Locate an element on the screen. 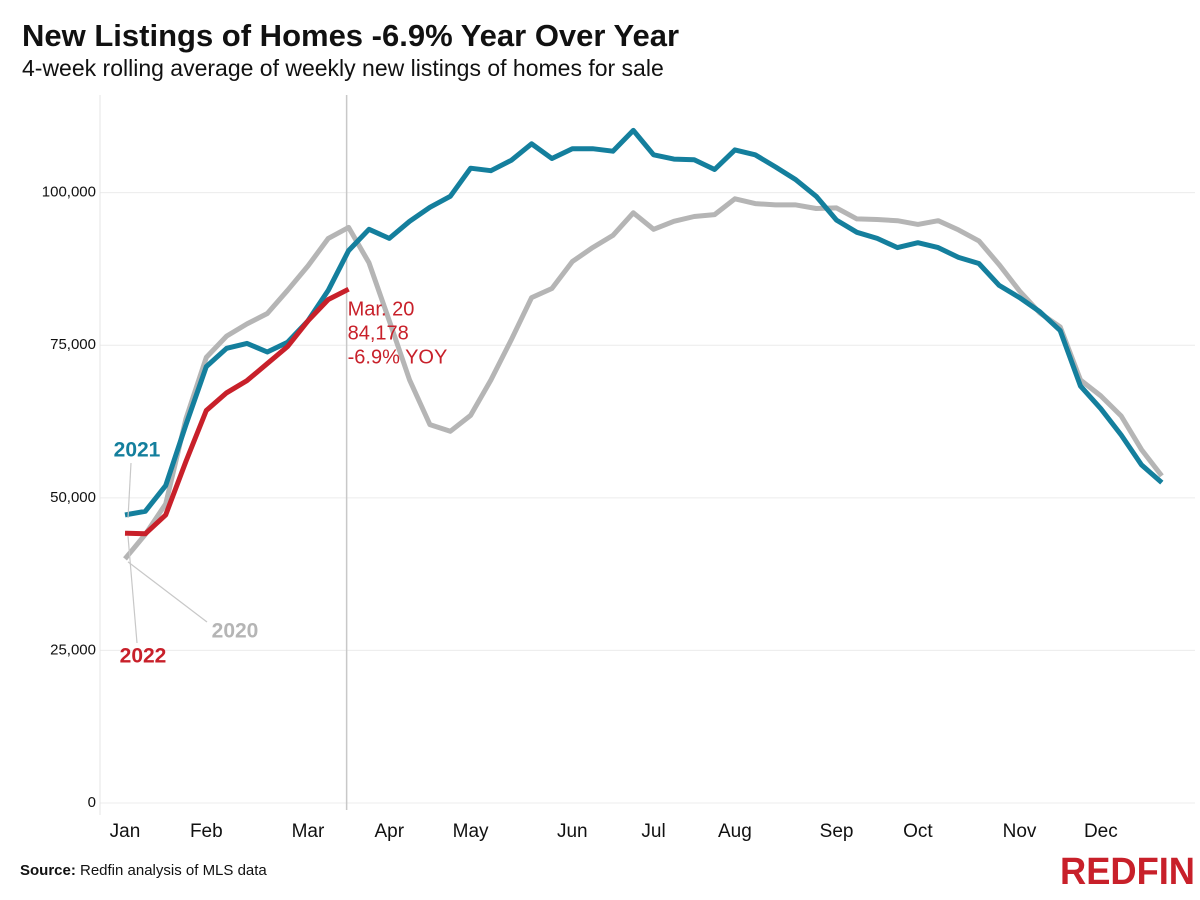 The image size is (1200, 900). x-tick-label: Dec is located at coordinates (1101, 831).